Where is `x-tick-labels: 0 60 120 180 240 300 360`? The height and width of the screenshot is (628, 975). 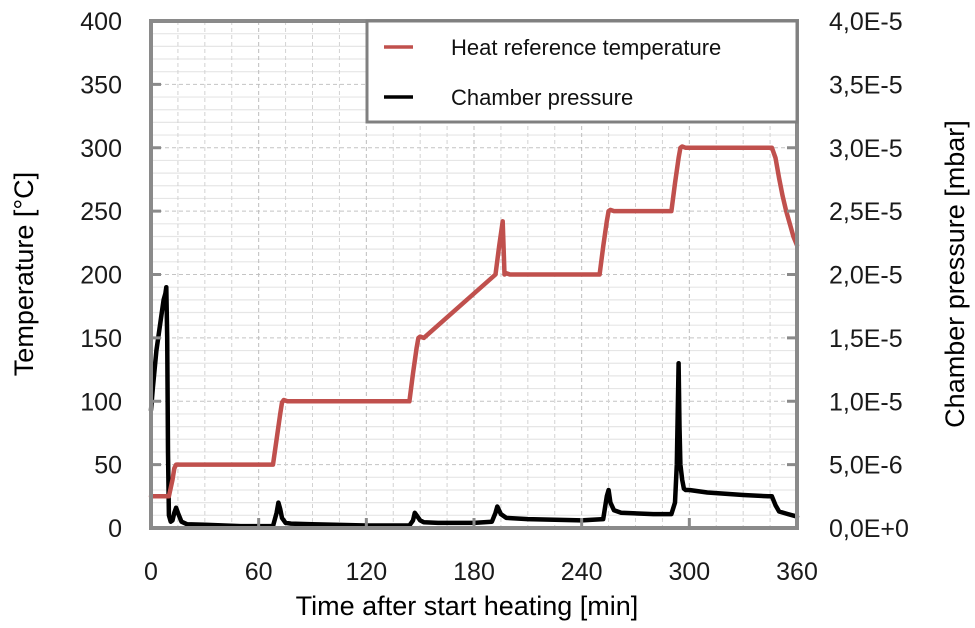
x-tick-labels: 0 60 120 180 240 300 360 is located at coordinates (481, 572).